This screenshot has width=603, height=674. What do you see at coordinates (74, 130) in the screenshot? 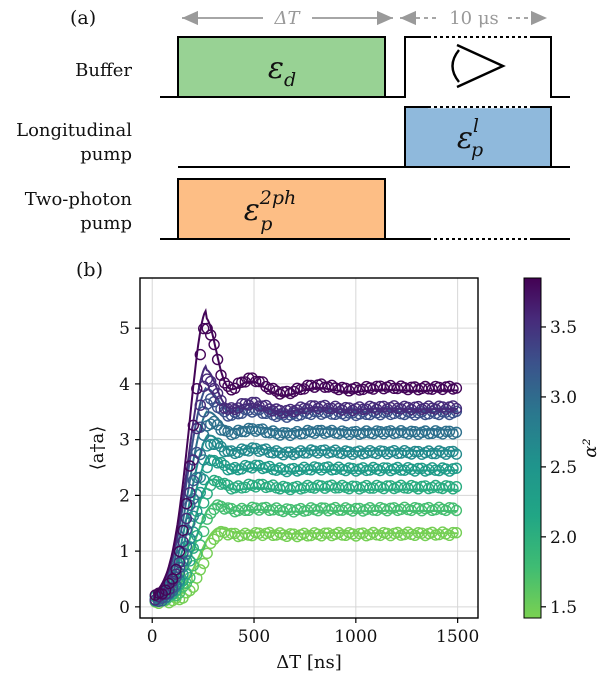
I see `channel-longitudinal-name-1: Longitudinal` at bounding box center [74, 130].